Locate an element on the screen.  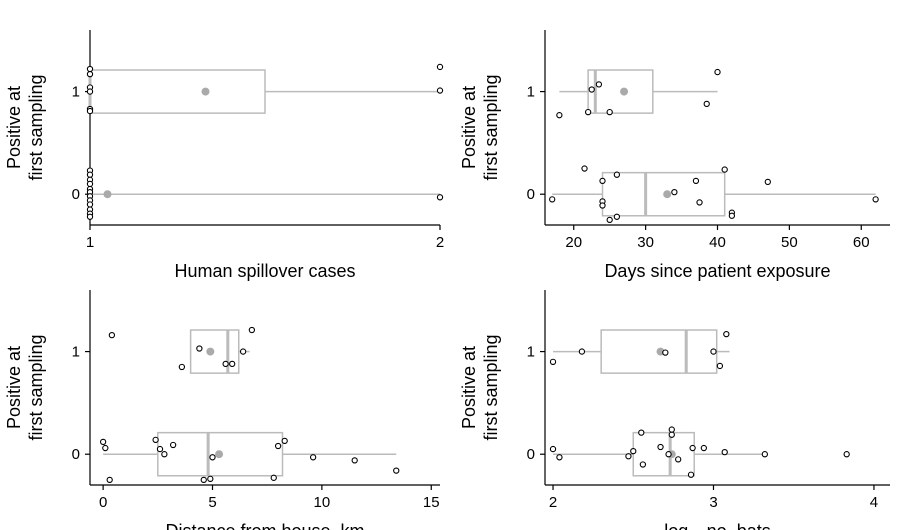
x-tick-label: 0 is located at coordinates (103, 502).